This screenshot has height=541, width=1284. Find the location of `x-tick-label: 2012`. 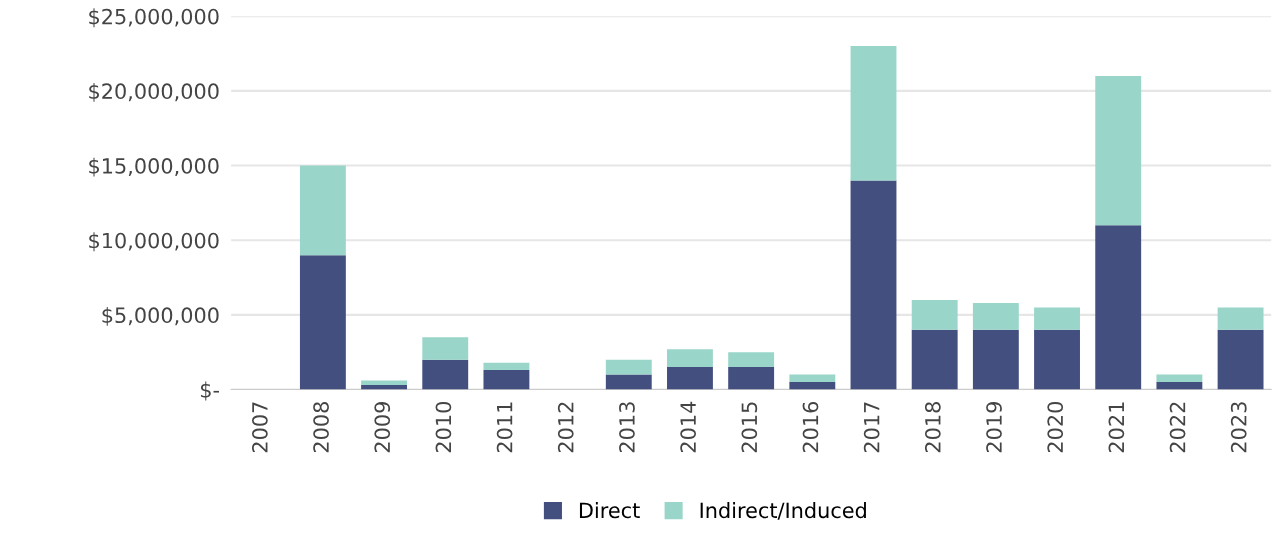

x-tick-label: 2012 is located at coordinates (565, 427).